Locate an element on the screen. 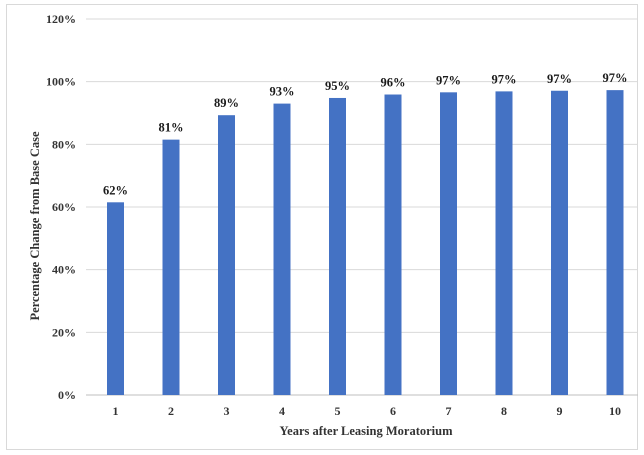 This screenshot has width=644, height=455. data-label: 81% is located at coordinates (171, 128).